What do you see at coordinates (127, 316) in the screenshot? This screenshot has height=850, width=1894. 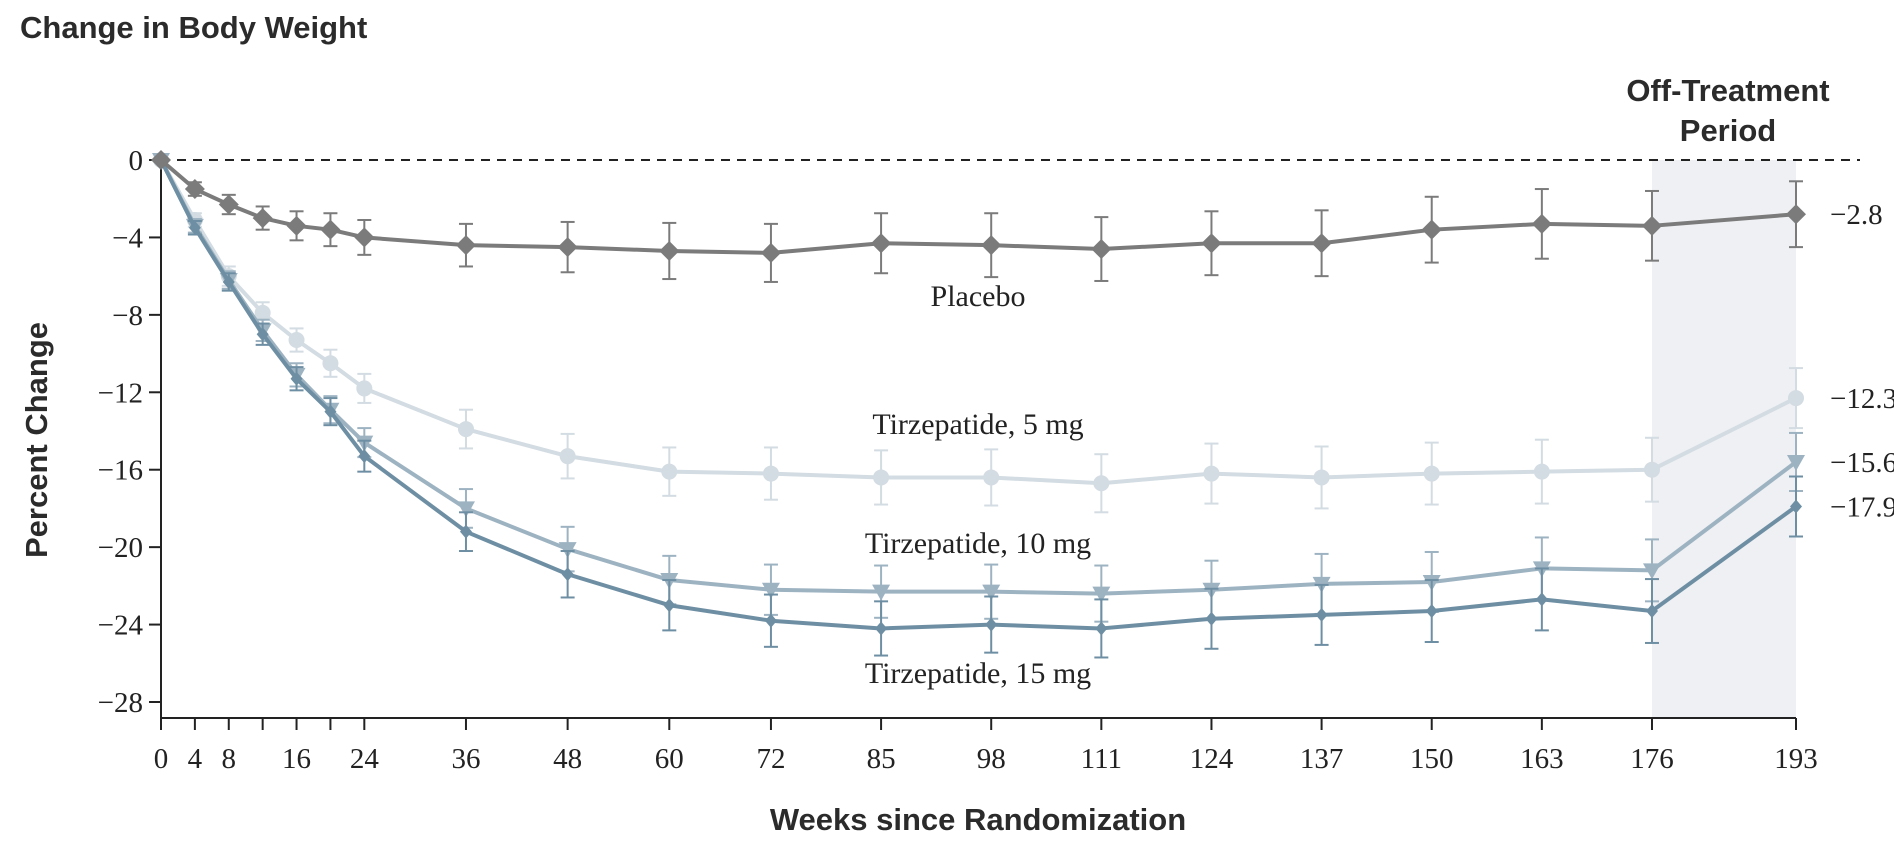 I see `y-tick-label: −8` at bounding box center [127, 316].